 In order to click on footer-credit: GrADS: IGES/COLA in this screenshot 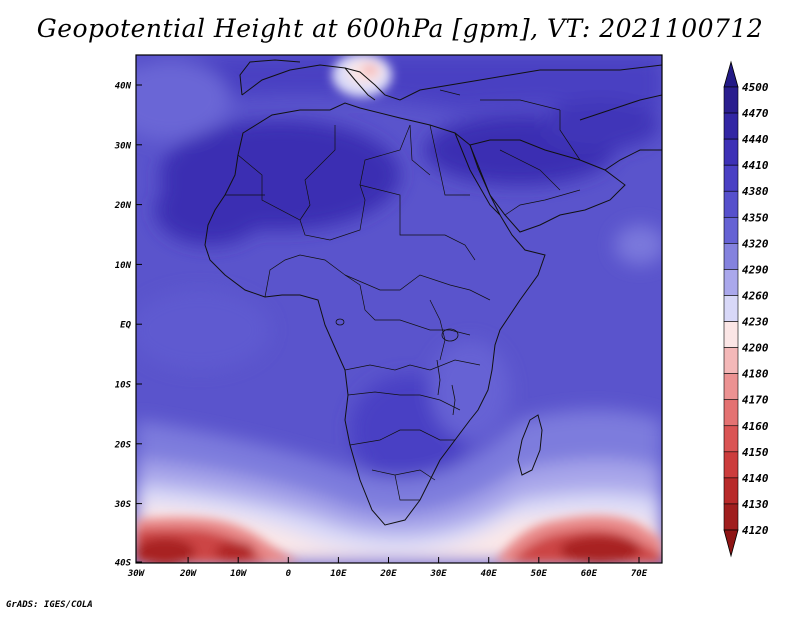, I will do `click(49, 605)`.